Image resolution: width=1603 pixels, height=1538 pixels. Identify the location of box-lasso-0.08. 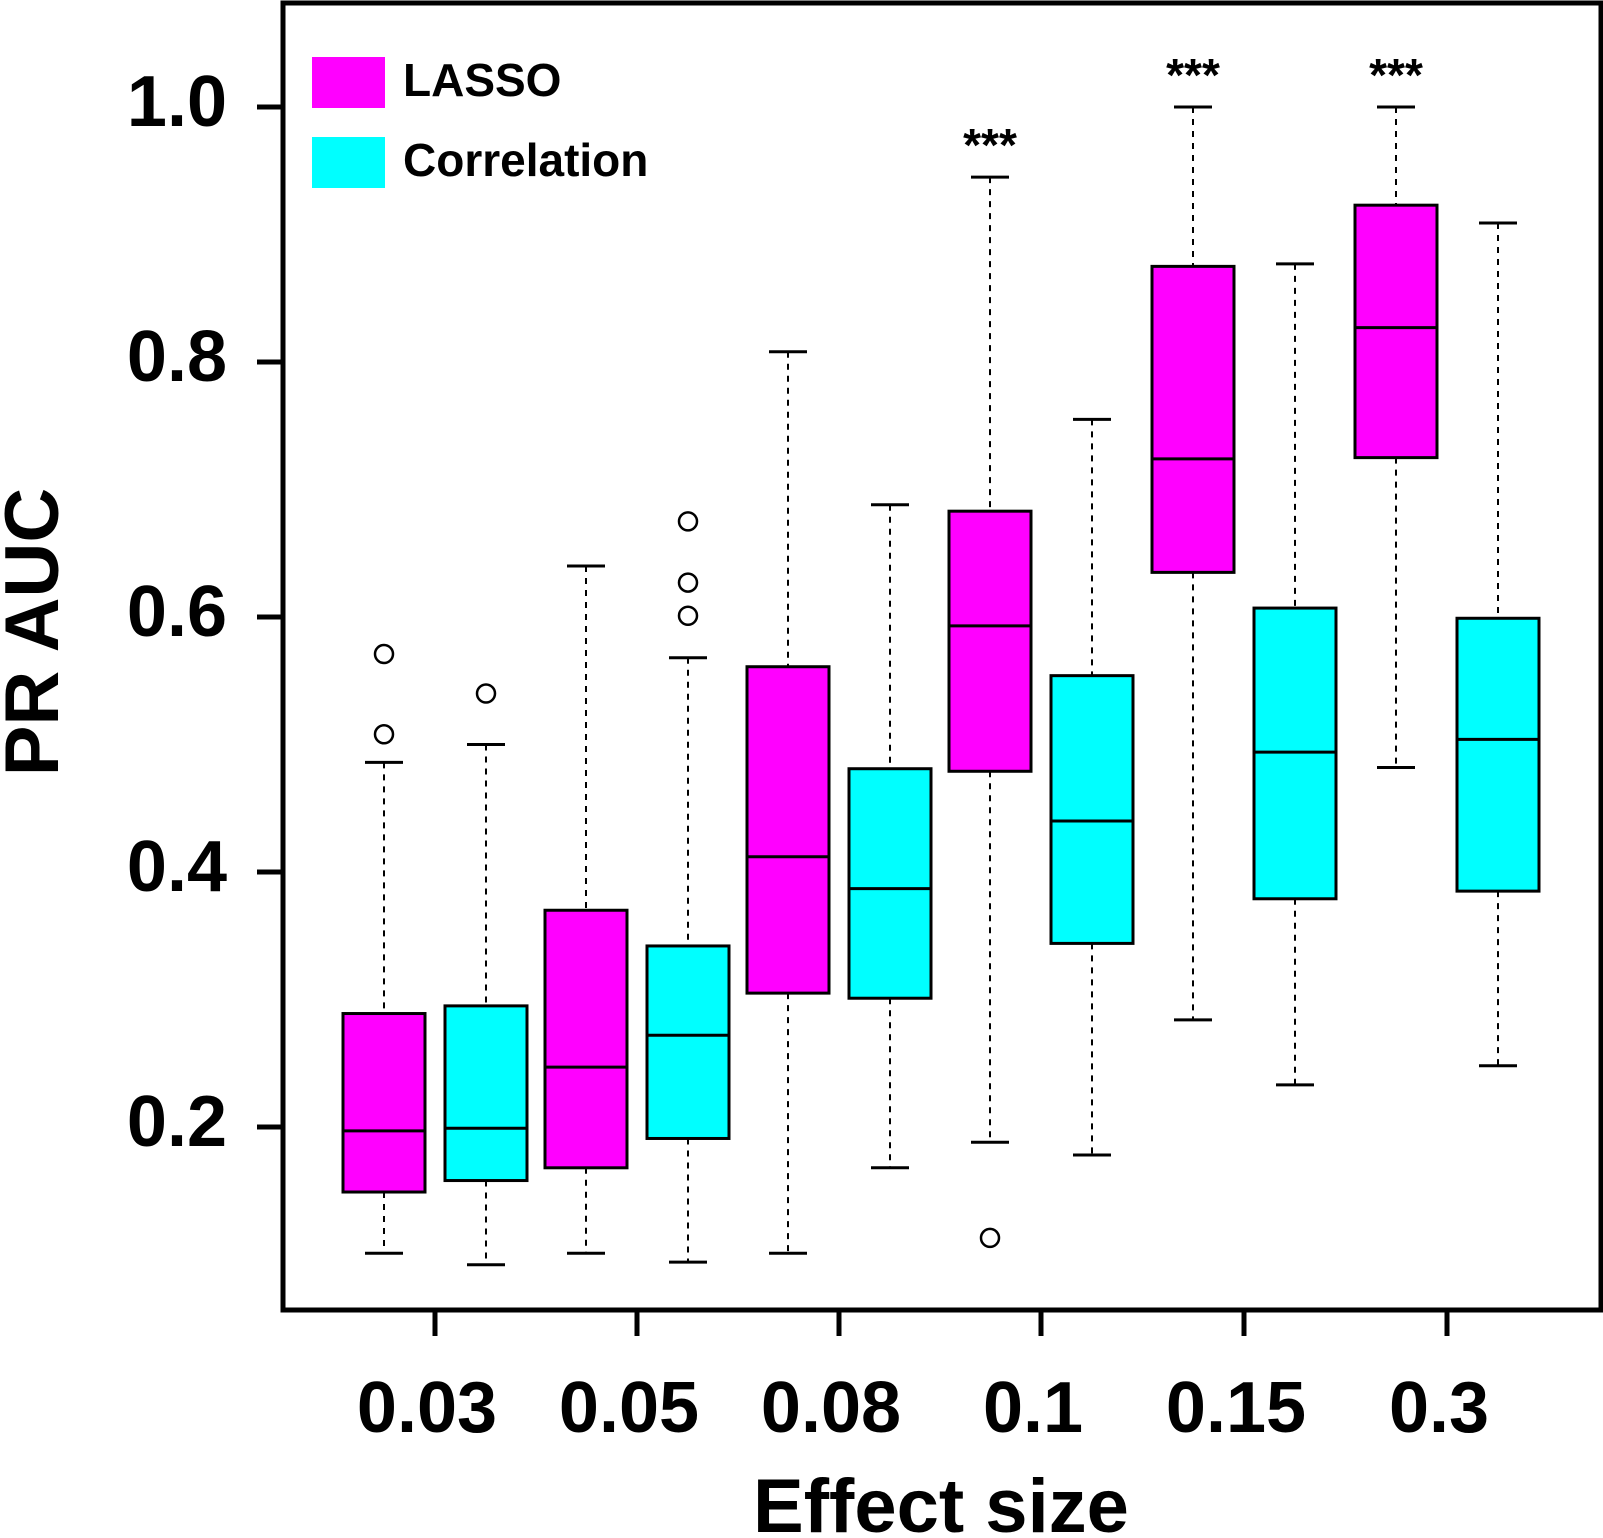
(788, 802).